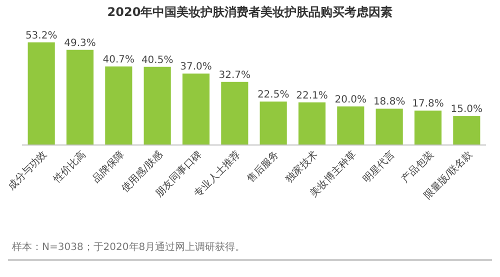 The image size is (500, 277). I want to click on data-label: 15.0%, so click(466, 110).